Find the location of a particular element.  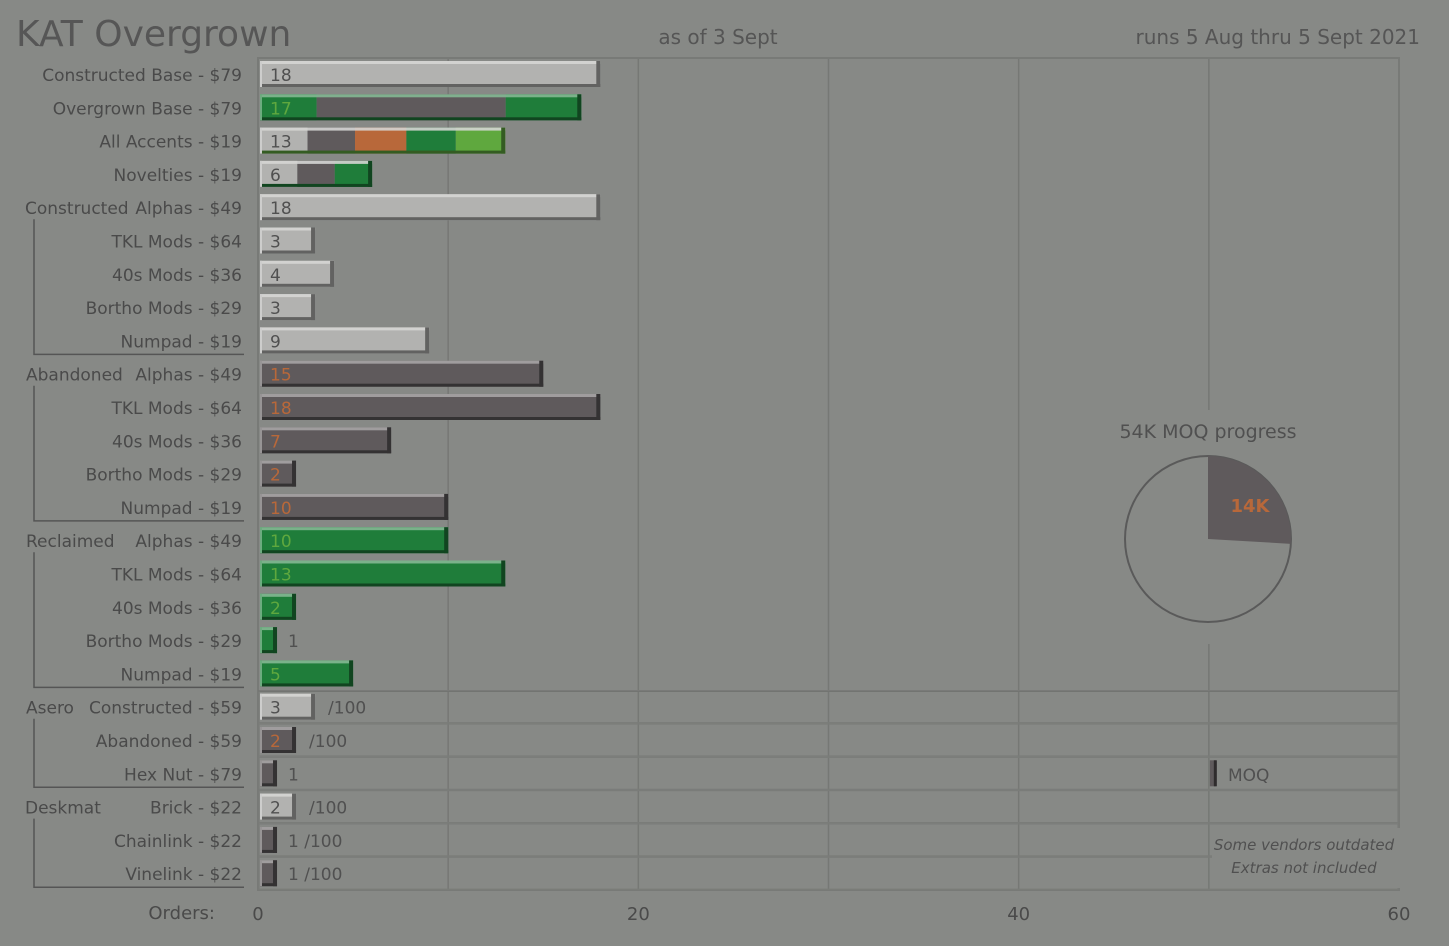

x-tick-label: 60 is located at coordinates (1399, 914).